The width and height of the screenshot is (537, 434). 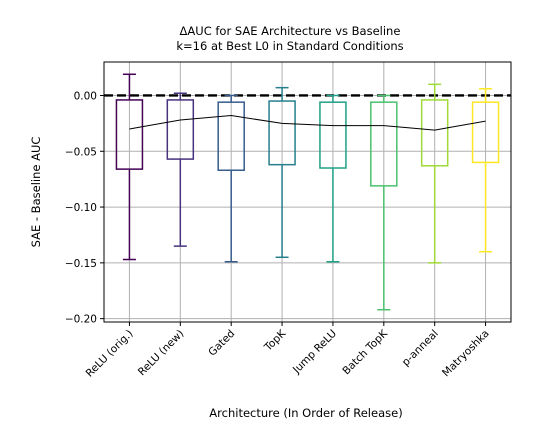 I want to click on median-polyline, so click(x=307, y=123).